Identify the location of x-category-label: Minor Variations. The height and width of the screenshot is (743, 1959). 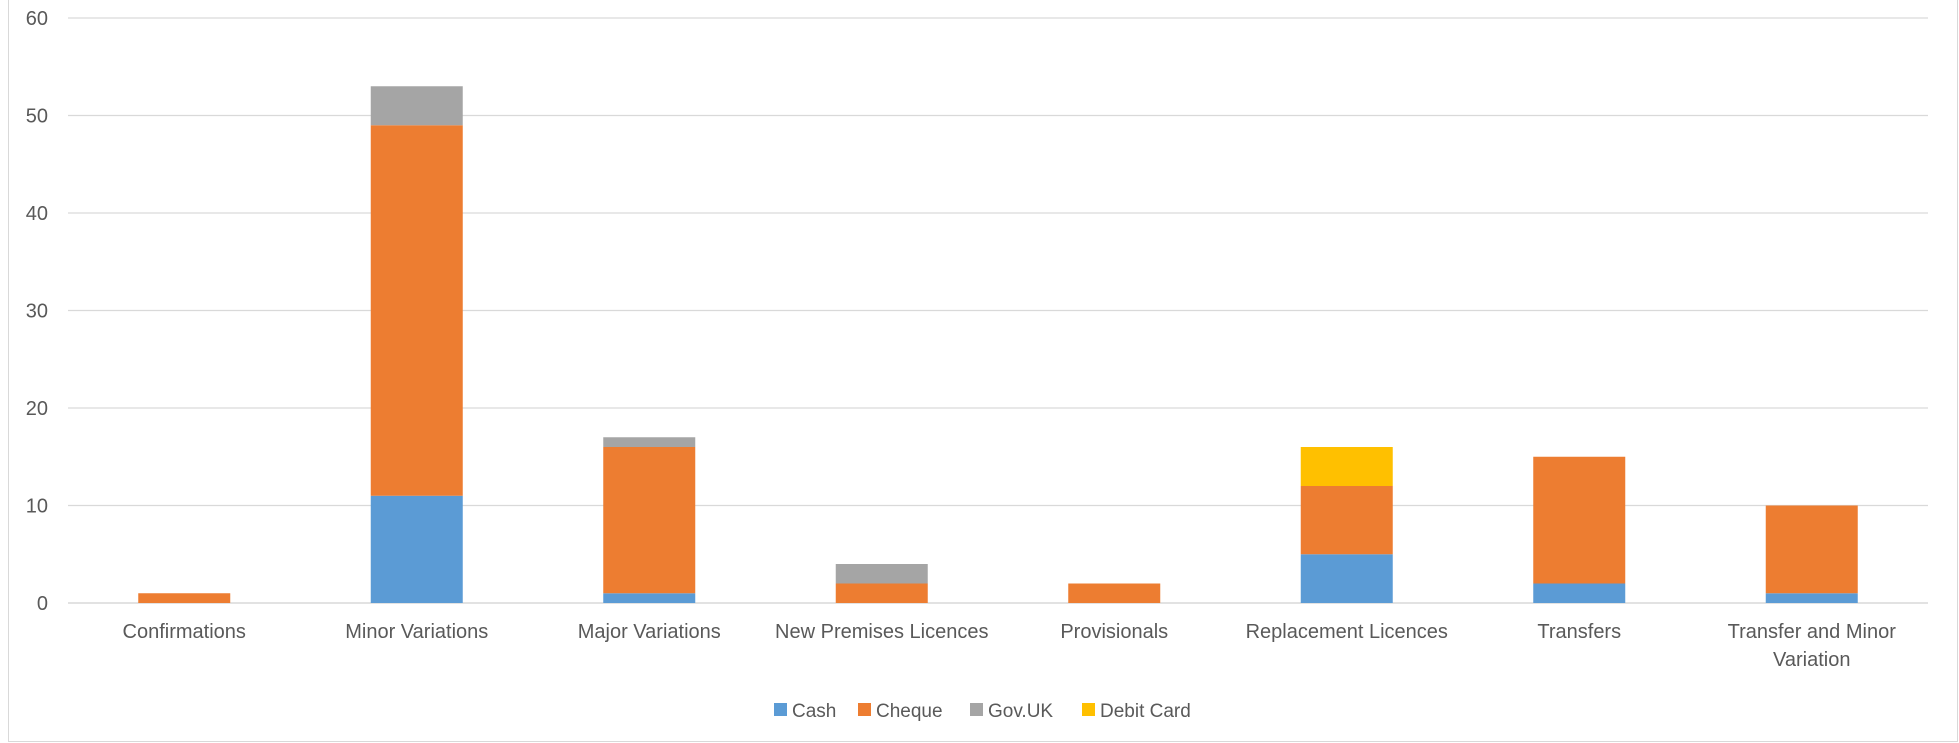
(416, 632).